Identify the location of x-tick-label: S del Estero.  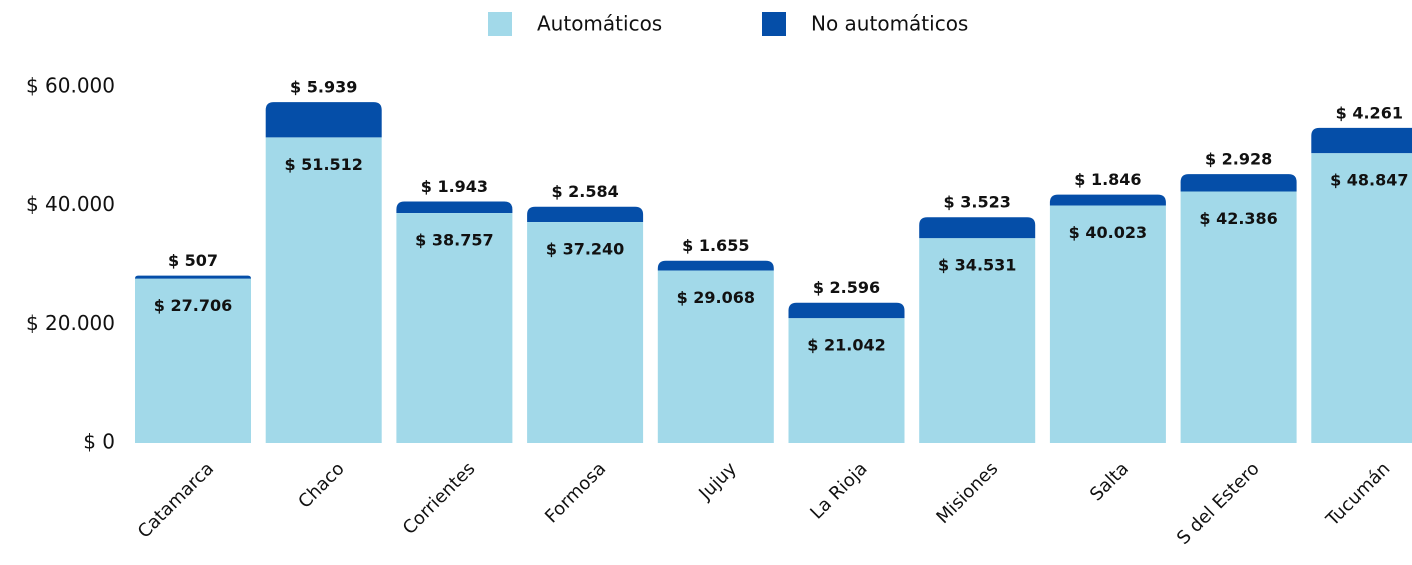
(1218, 503).